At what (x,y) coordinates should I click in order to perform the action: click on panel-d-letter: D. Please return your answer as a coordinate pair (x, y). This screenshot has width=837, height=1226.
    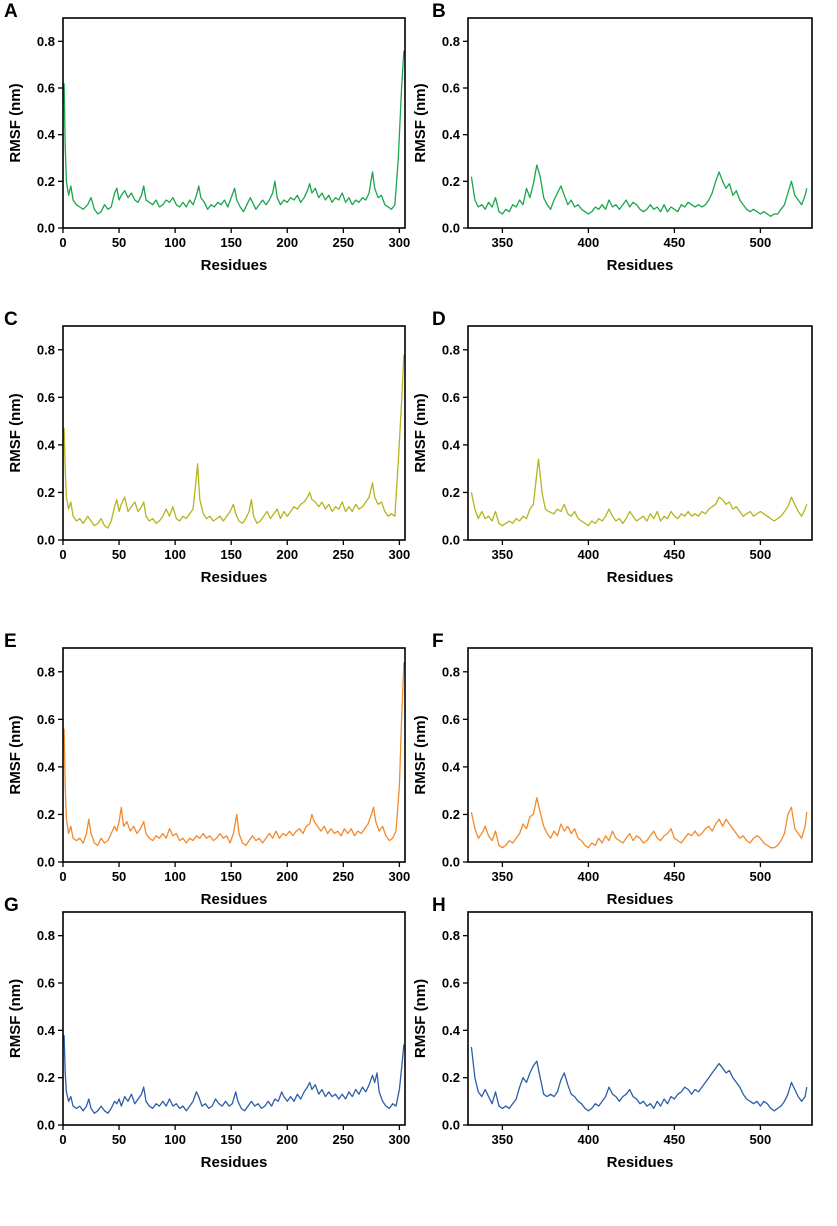
    Looking at the image, I should click on (439, 319).